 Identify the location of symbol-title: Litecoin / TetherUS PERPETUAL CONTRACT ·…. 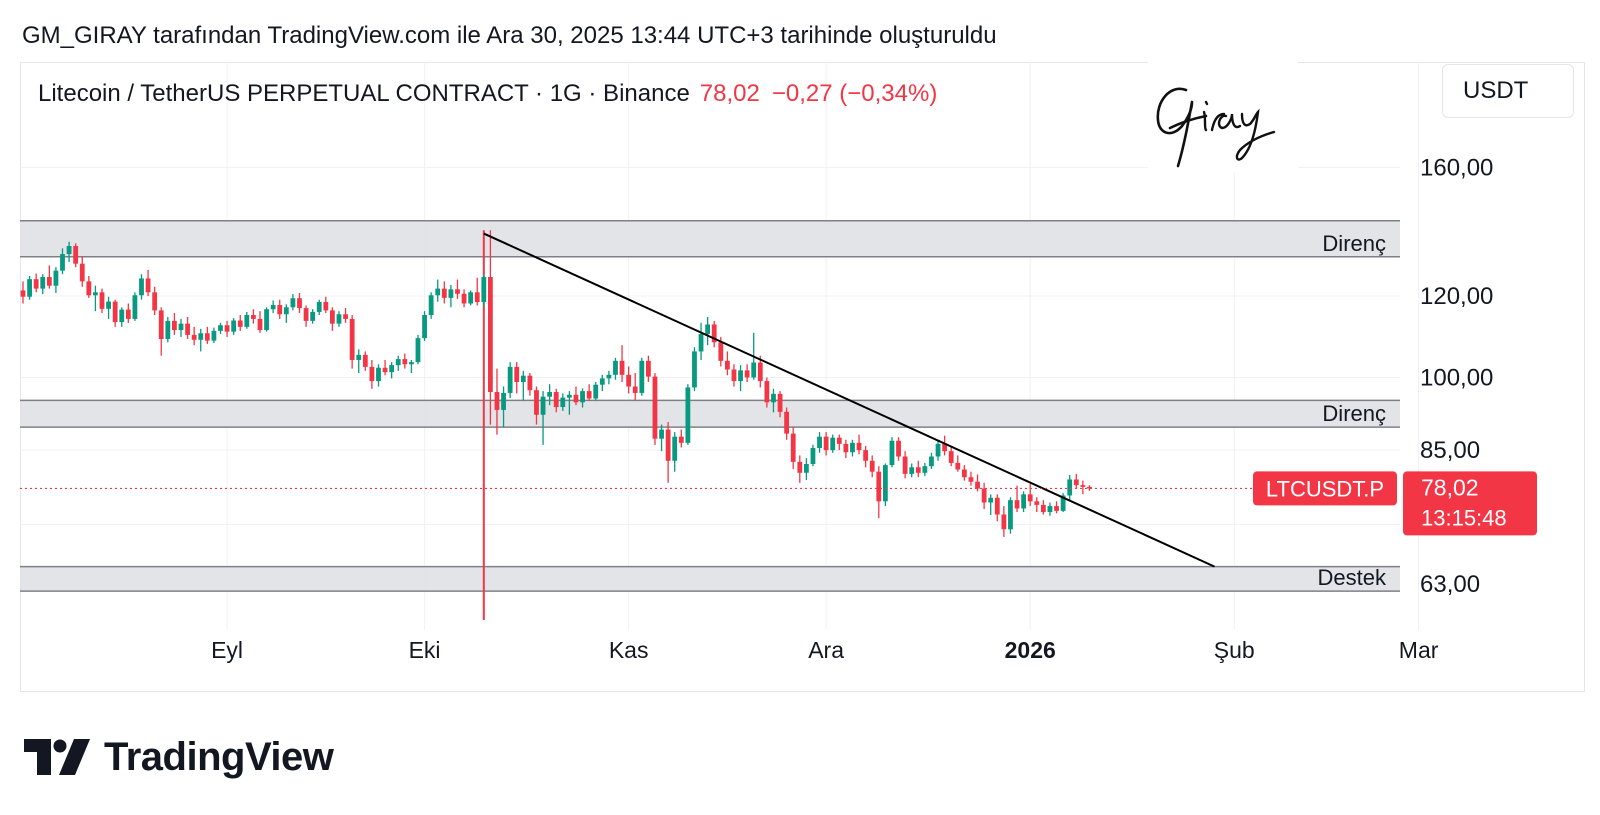
(364, 93).